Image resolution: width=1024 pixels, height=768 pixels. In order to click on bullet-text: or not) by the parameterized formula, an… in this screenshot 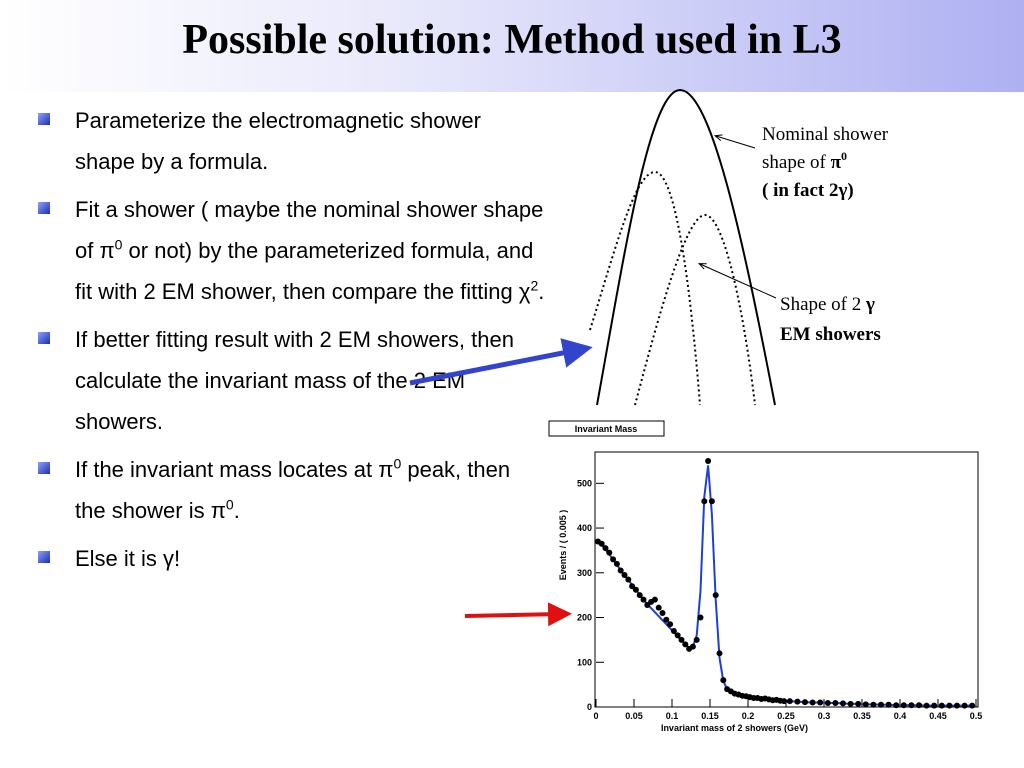, I will do `click(304, 271)`.